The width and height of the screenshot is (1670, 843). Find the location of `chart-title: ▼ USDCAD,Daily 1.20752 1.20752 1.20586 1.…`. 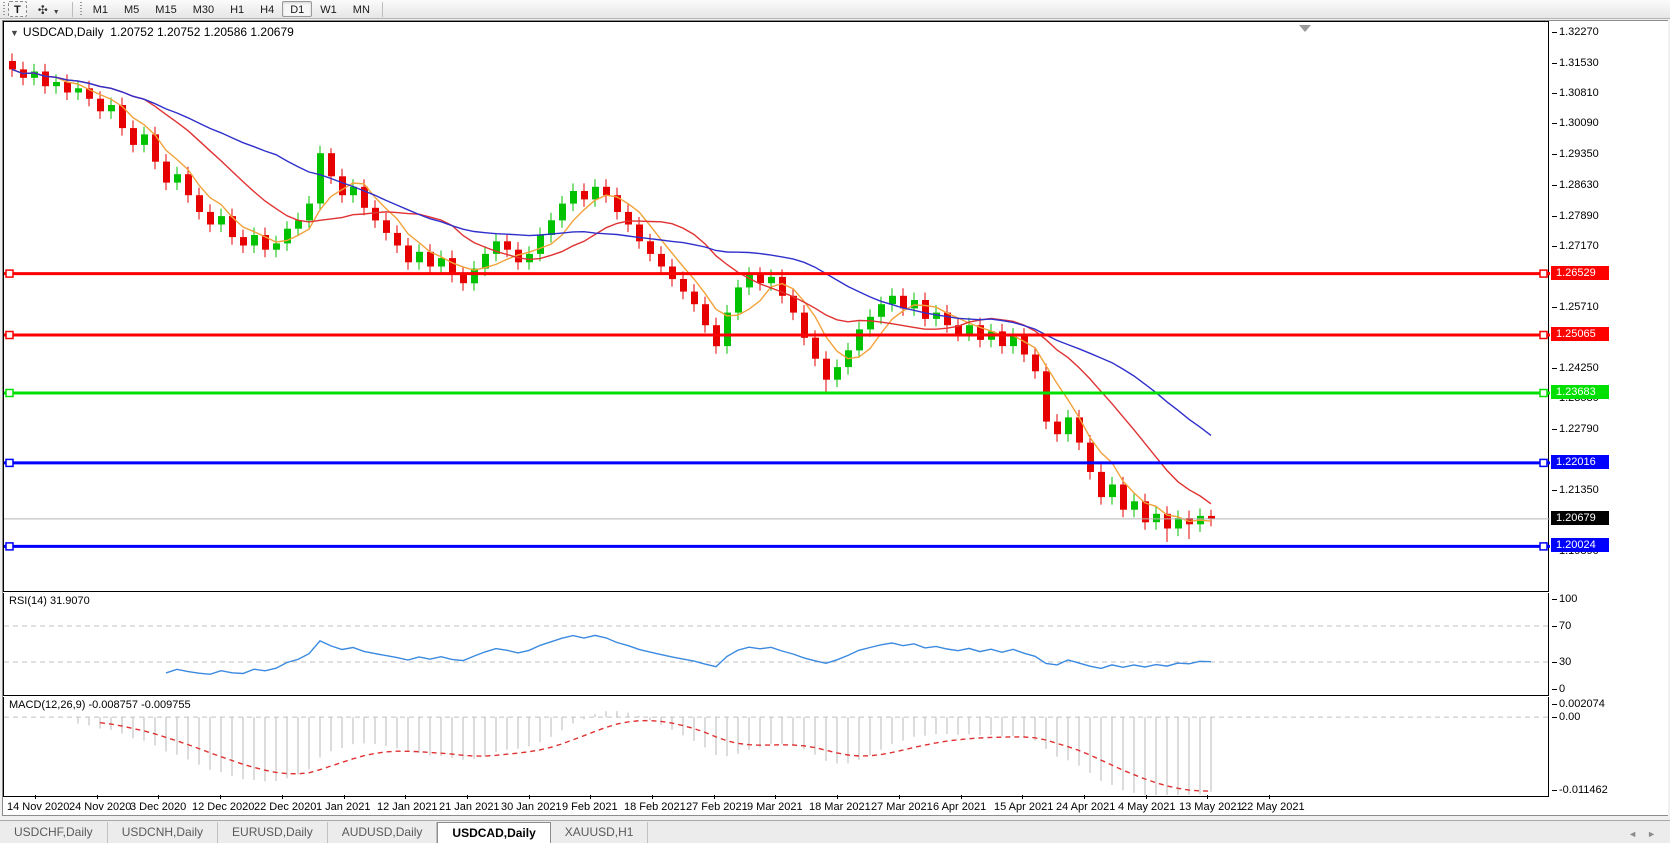

chart-title: ▼ USDCAD,Daily 1.20752 1.20752 1.20586 1.… is located at coordinates (152, 32).